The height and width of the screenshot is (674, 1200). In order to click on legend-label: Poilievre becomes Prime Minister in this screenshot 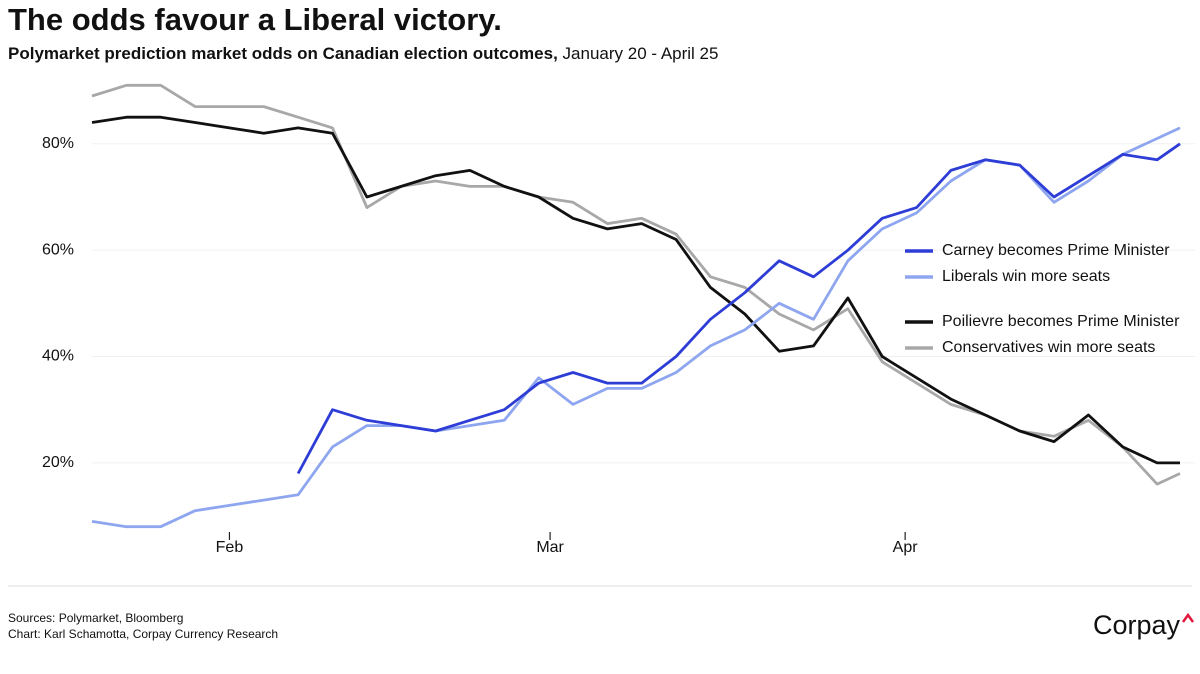, I will do `click(1061, 321)`.